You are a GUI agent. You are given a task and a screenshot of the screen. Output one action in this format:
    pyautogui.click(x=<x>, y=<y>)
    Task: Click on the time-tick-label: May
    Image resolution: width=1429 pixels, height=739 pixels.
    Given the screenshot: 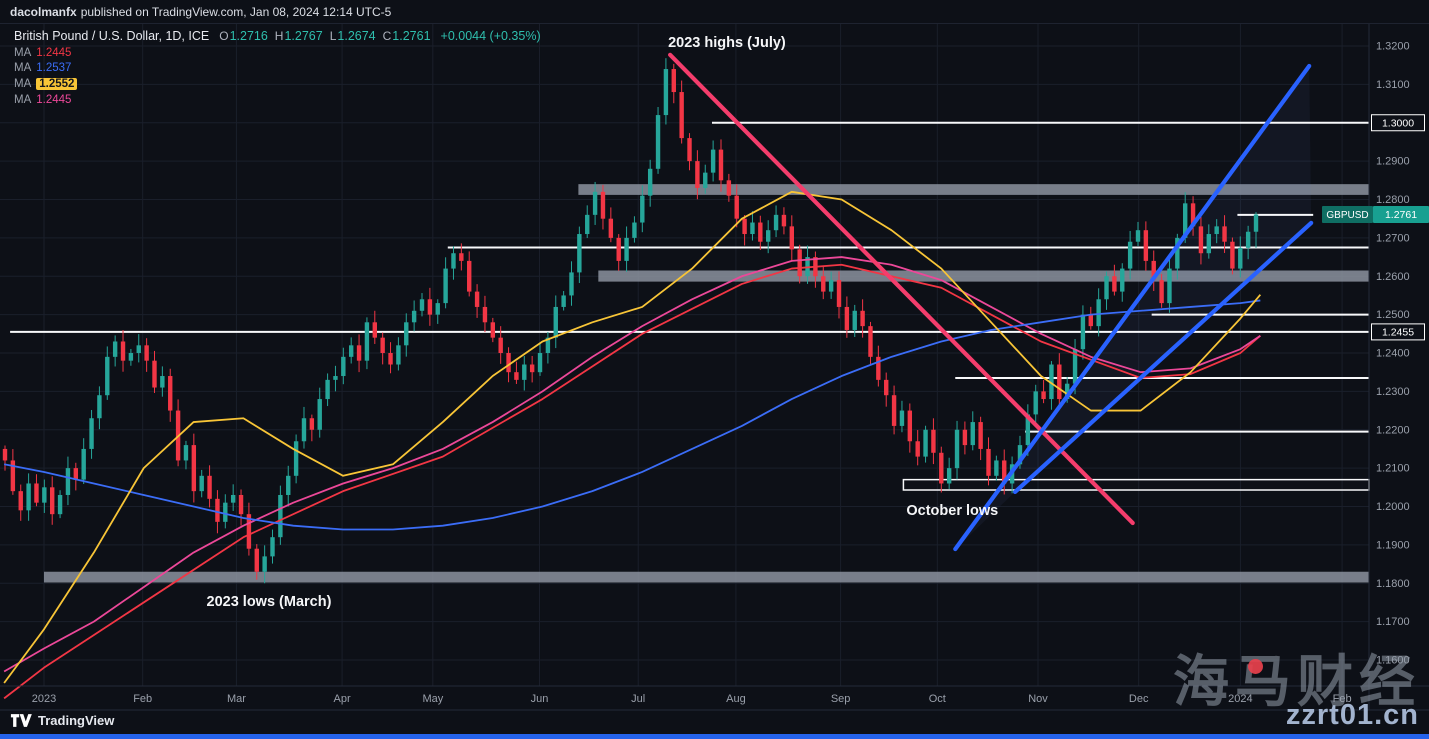 What is the action you would take?
    pyautogui.click(x=432, y=699)
    